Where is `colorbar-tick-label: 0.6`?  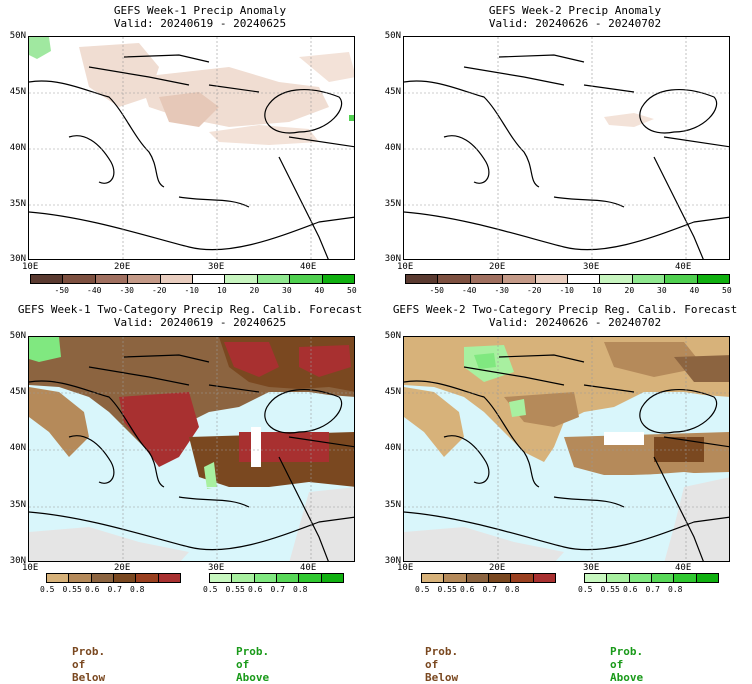
colorbar-tick-label: 0.6 is located at coordinates (467, 589).